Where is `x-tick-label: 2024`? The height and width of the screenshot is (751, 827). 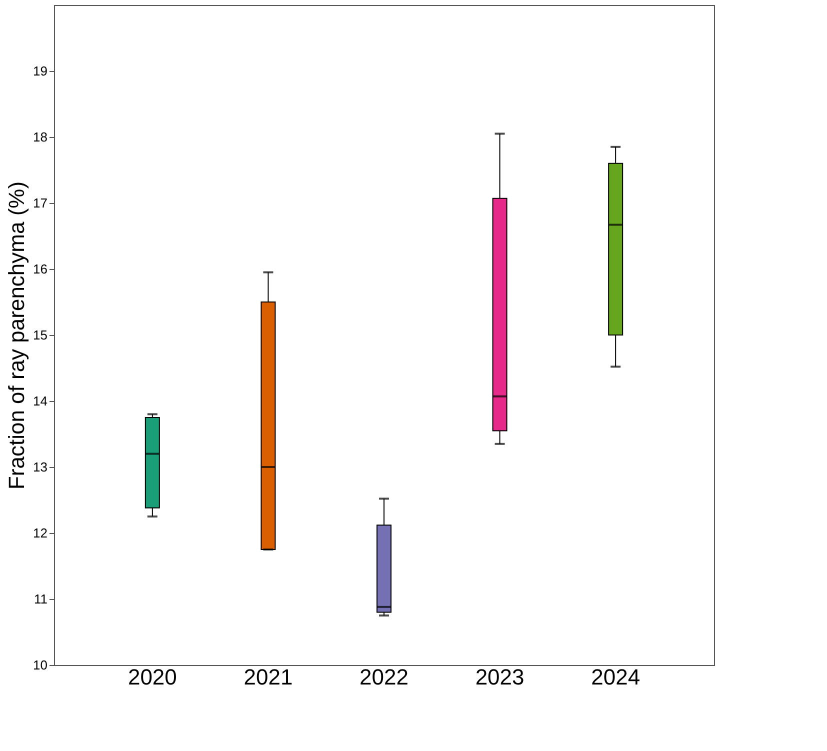 x-tick-label: 2024 is located at coordinates (615, 677).